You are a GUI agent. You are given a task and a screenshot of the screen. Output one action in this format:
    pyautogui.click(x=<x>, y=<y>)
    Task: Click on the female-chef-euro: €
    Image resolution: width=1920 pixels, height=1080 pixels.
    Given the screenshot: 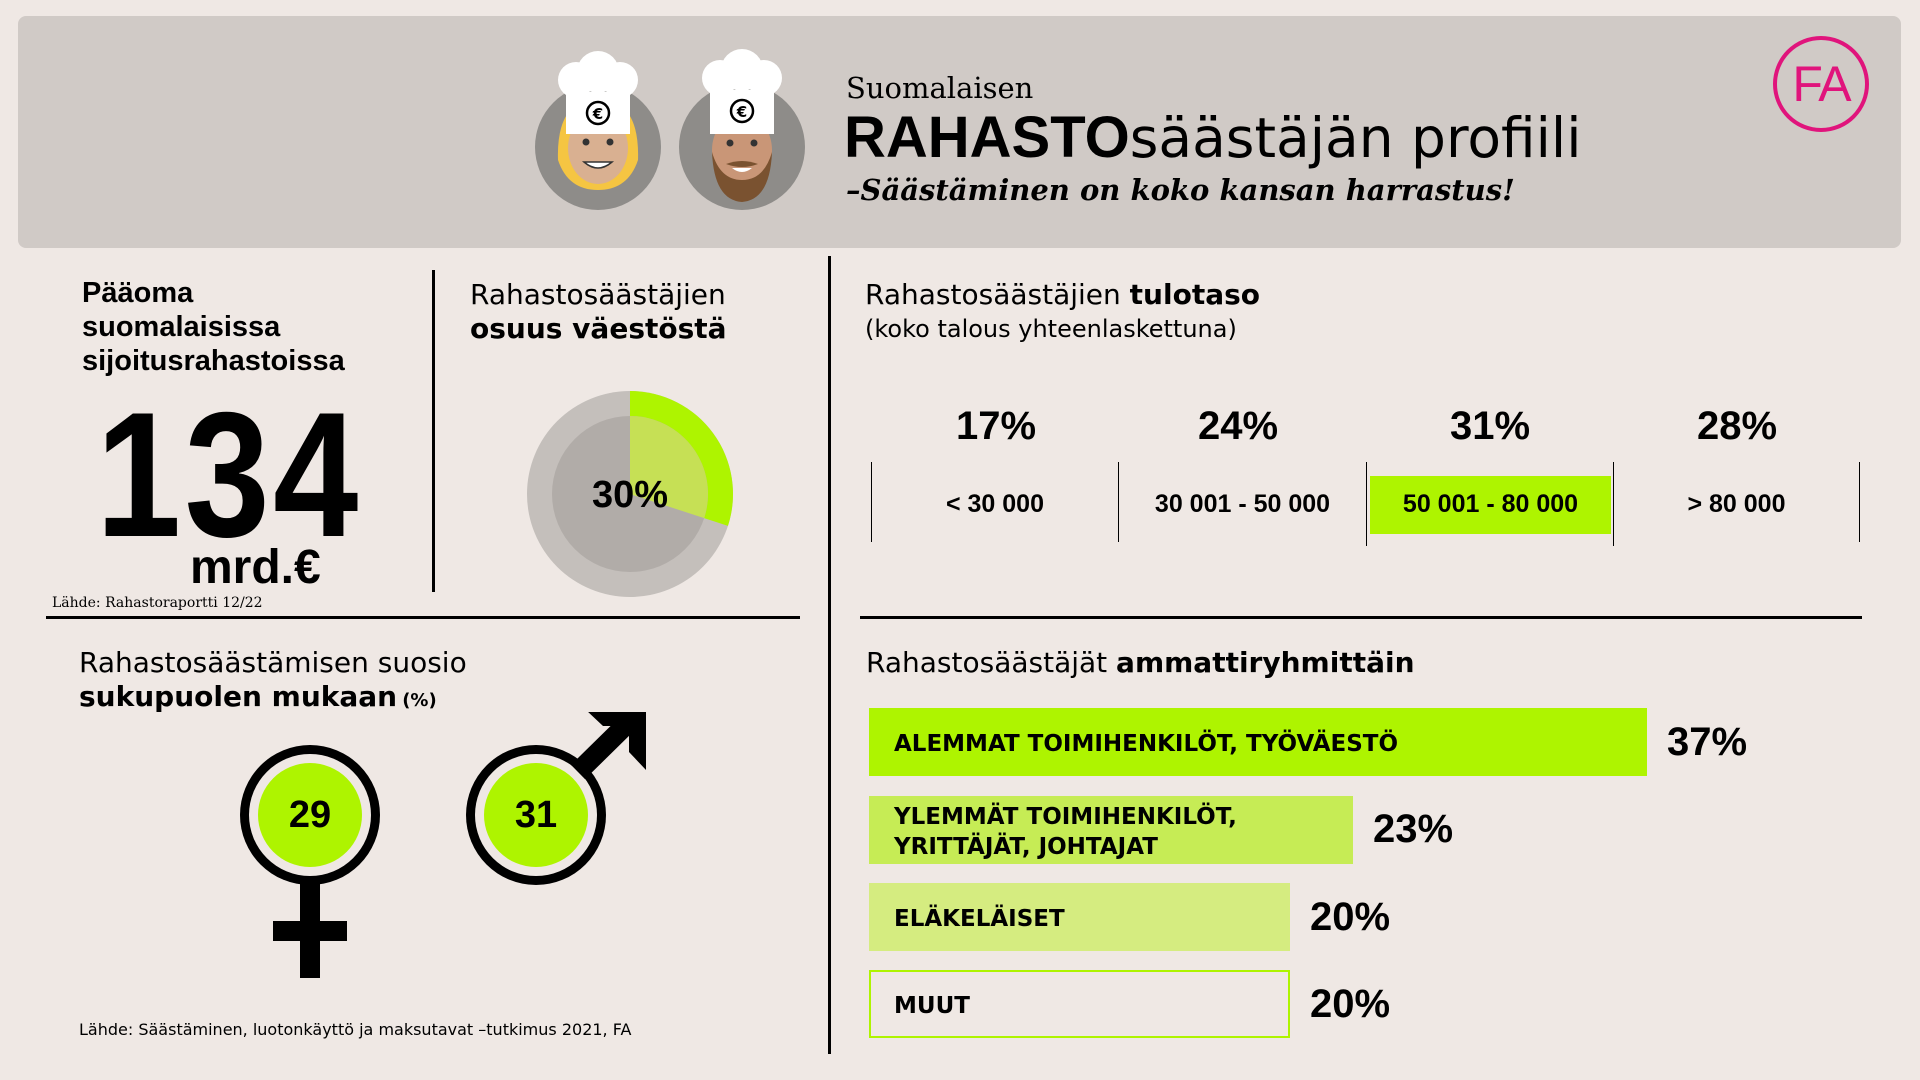 What is the action you would take?
    pyautogui.click(x=597, y=114)
    